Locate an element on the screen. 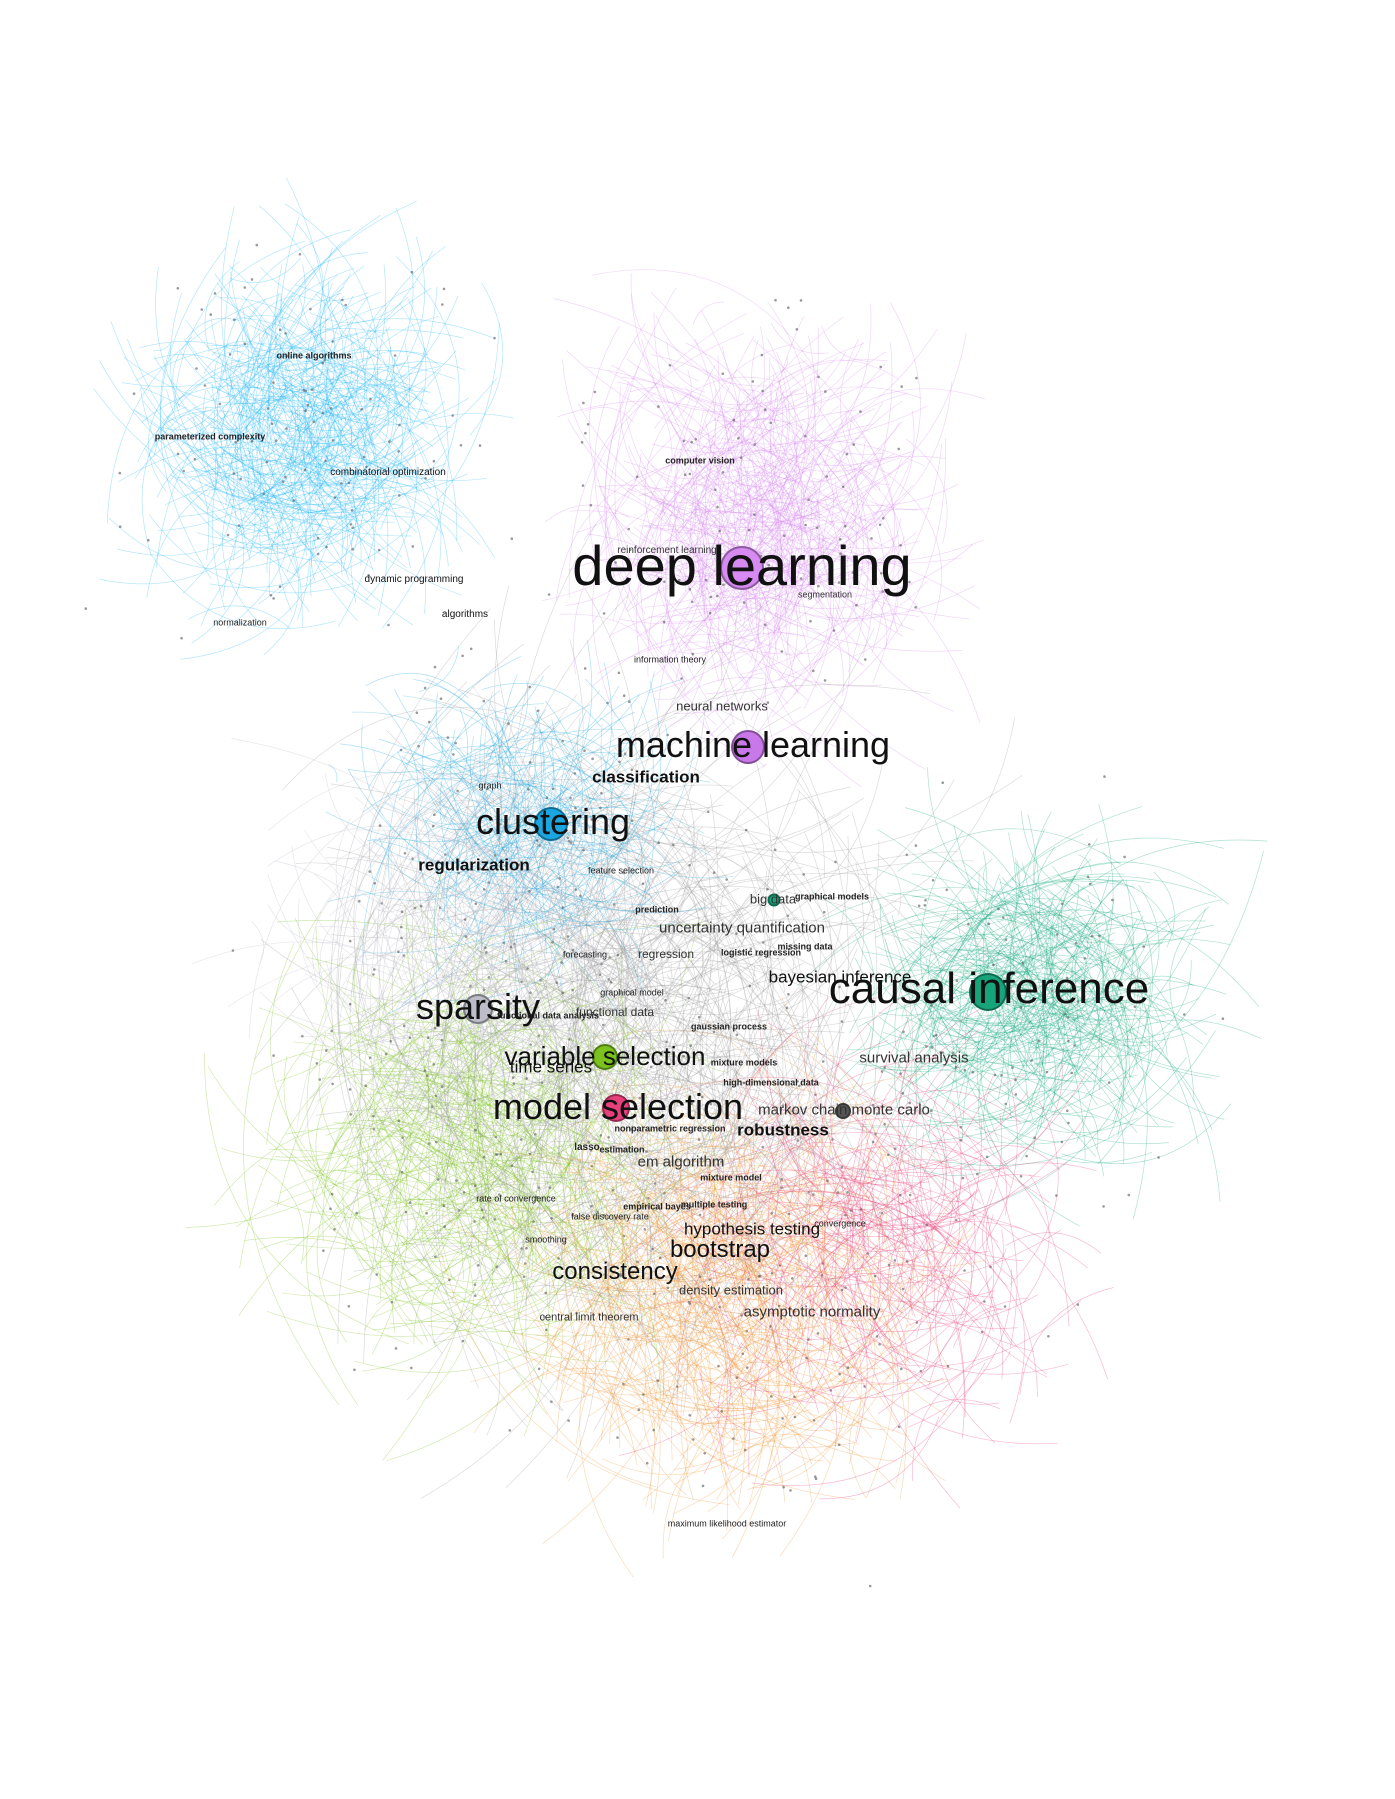 The image size is (1395, 1799). node-causal-inference is located at coordinates (988, 992).